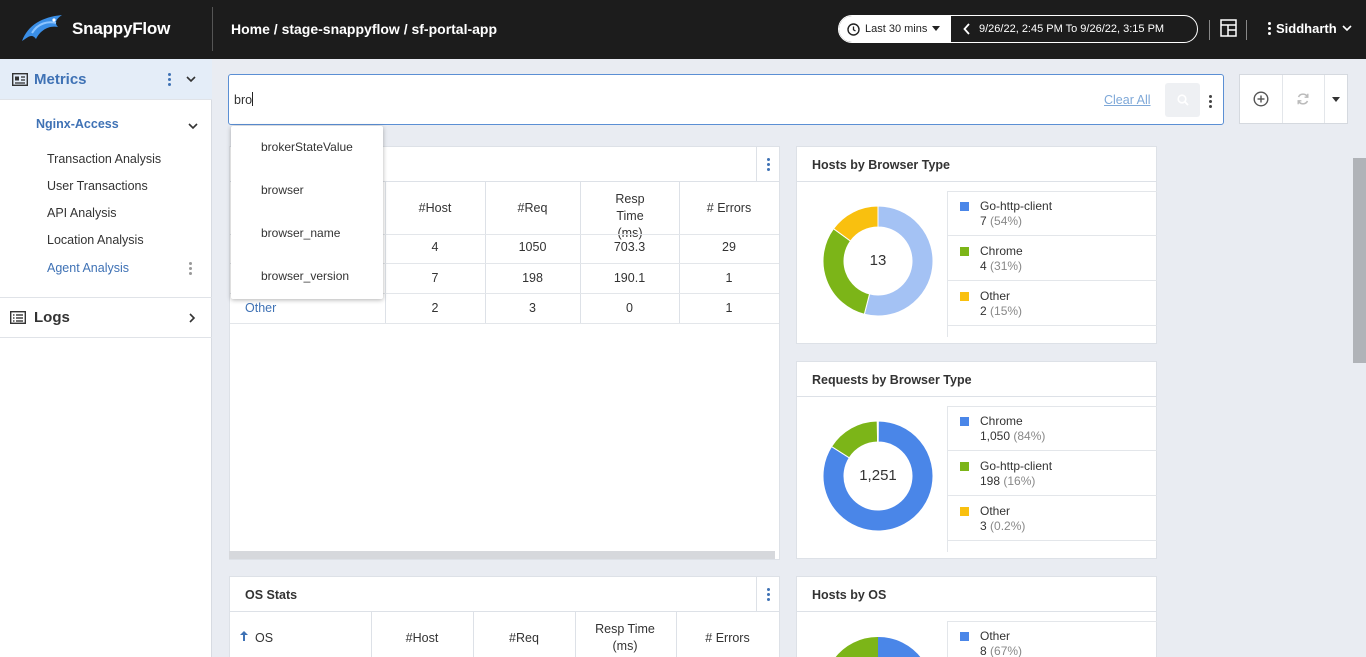 This screenshot has height=657, width=1366. Describe the element at coordinates (307, 147) in the screenshot. I see `suggestion-item: brokerStateValue` at that location.